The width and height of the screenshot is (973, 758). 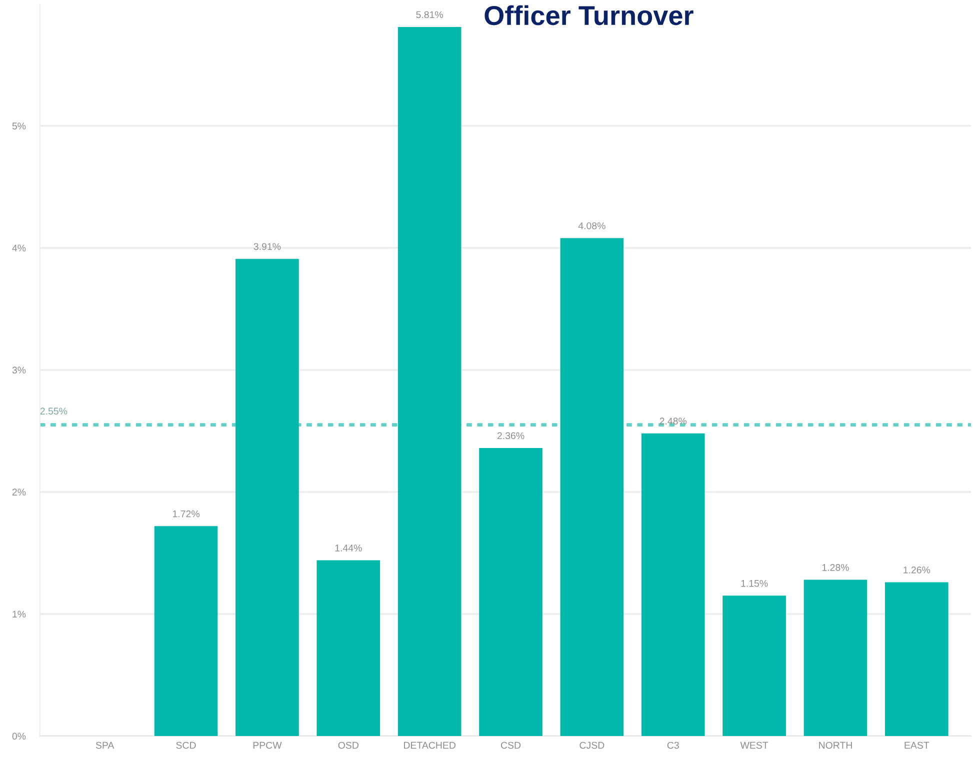 I want to click on data-label: 1.44%, so click(x=348, y=548).